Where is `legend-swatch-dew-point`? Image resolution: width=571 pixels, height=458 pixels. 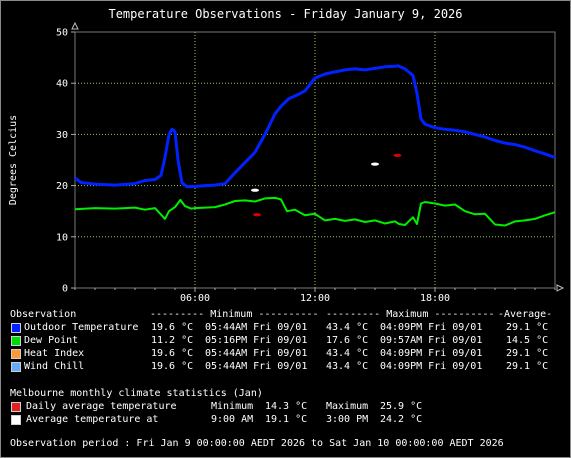
legend-swatch-dew-point is located at coordinates (16, 341).